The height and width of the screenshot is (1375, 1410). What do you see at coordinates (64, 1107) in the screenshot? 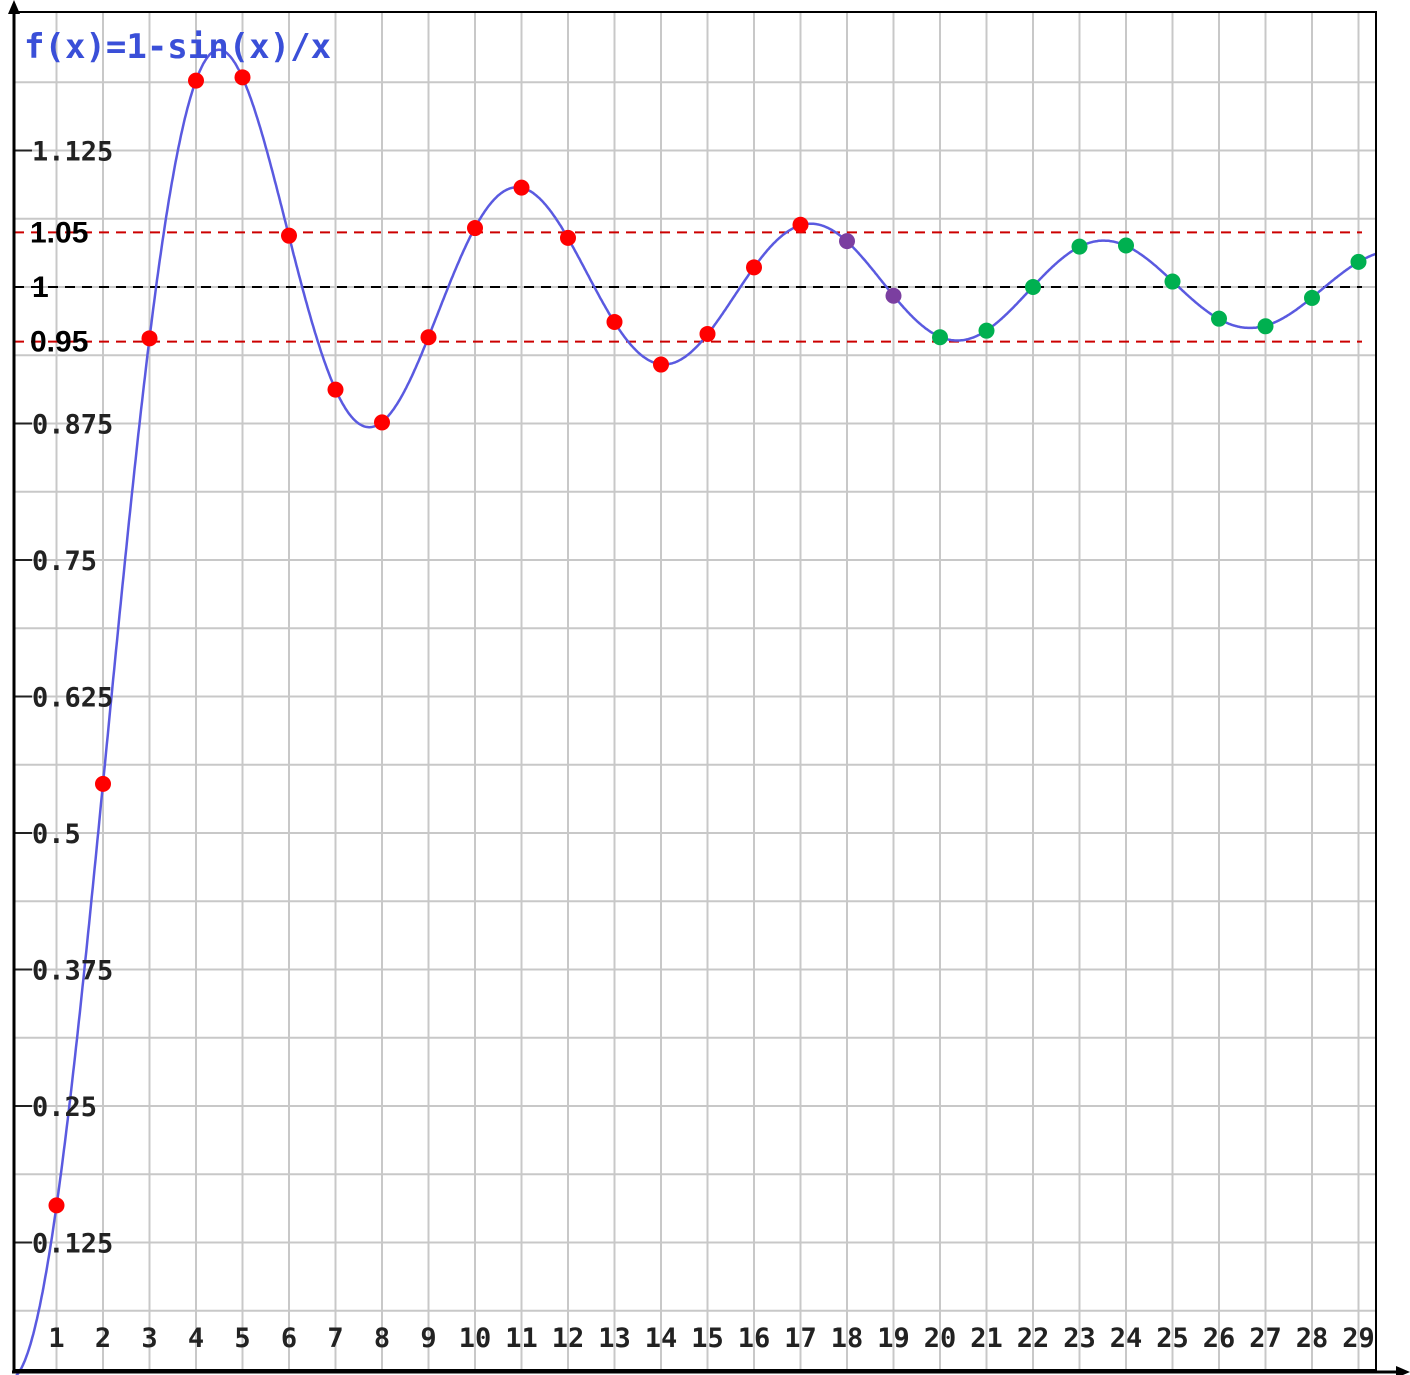
I see `y-tick-label-1: 0.25` at bounding box center [64, 1107].